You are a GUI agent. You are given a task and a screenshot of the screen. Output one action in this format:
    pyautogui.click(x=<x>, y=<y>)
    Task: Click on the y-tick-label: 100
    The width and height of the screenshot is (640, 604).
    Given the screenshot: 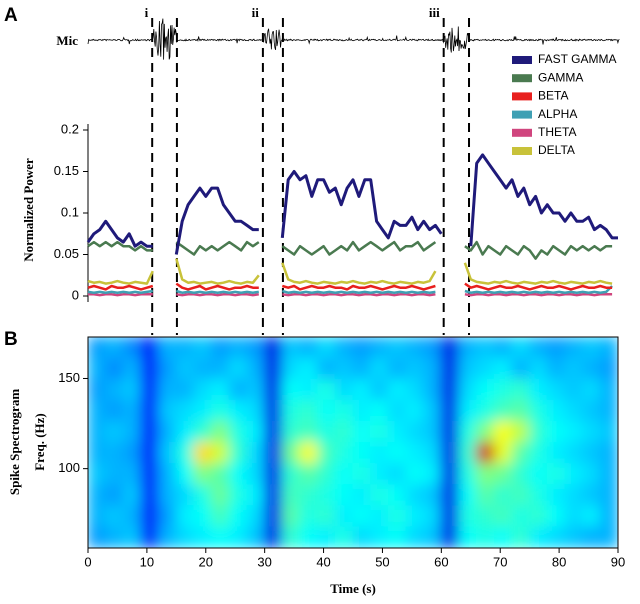 What is the action you would take?
    pyautogui.click(x=69, y=467)
    